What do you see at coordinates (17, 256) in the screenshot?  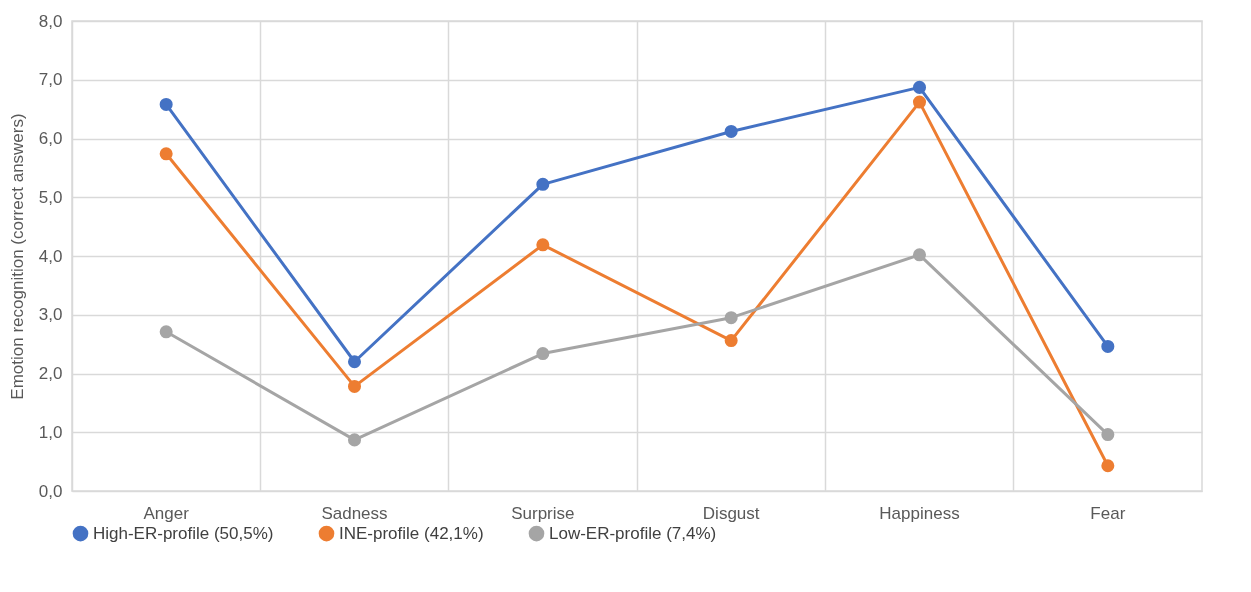 I see `y-axis-title: Emotion recognition (correct answers)` at bounding box center [17, 256].